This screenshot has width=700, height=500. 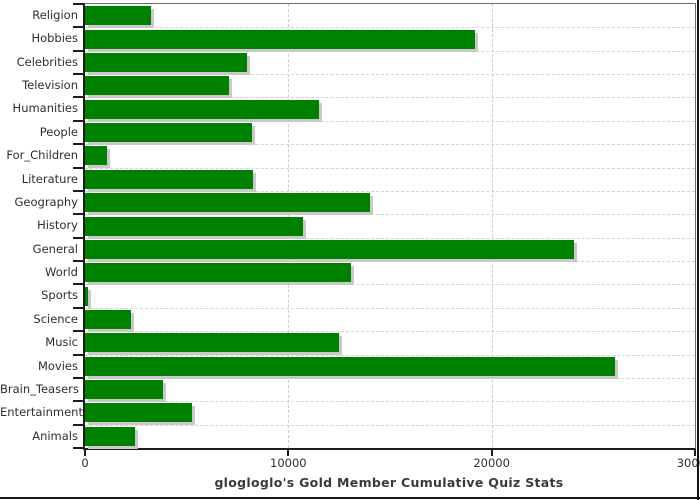 What do you see at coordinates (212, 343) in the screenshot?
I see `bar-music` at bounding box center [212, 343].